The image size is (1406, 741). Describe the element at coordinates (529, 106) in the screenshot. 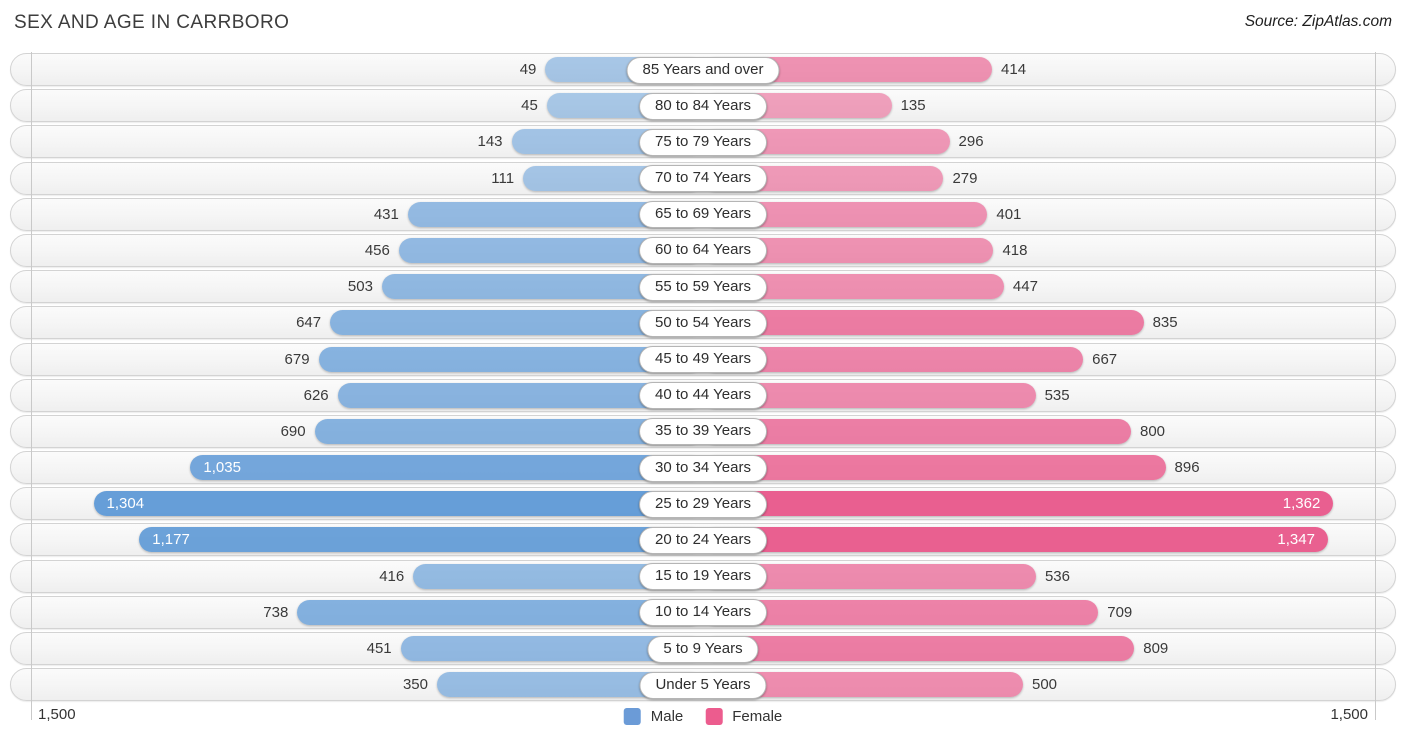

I see `male-value-label: 45` at that location.